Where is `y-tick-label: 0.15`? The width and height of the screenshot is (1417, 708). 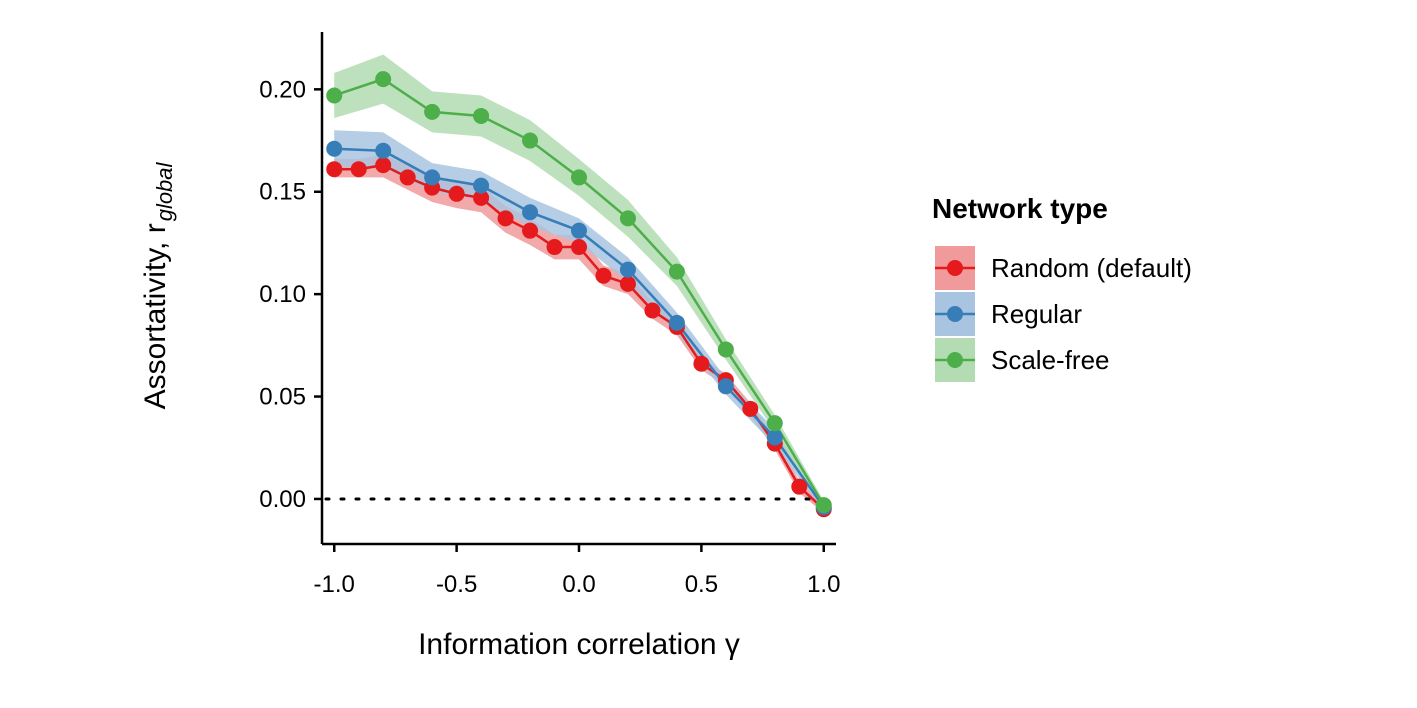
y-tick-label: 0.15 is located at coordinates (282, 192).